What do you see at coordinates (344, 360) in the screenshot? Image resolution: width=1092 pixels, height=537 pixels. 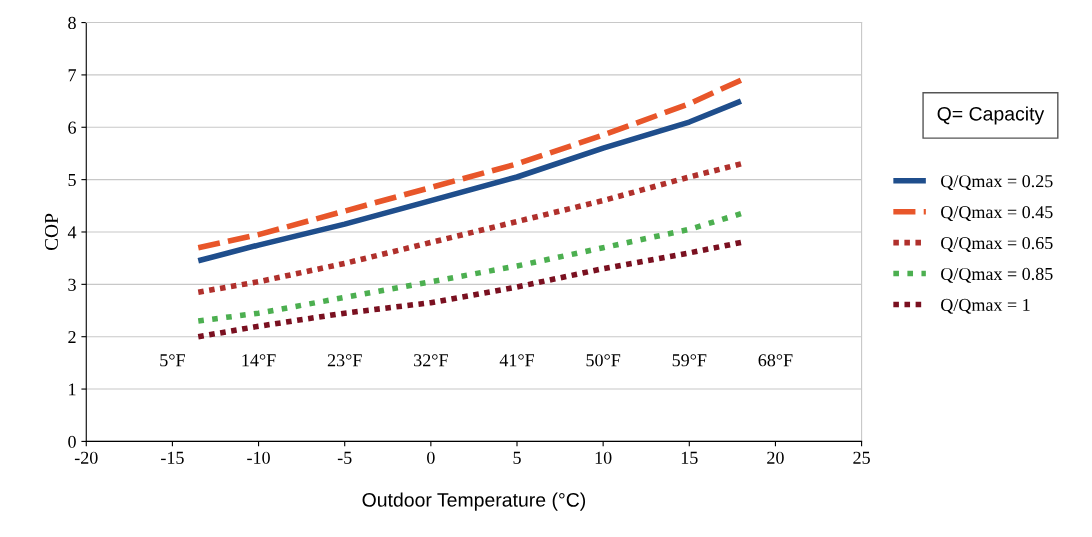 I see `annotation: 23°F` at bounding box center [344, 360].